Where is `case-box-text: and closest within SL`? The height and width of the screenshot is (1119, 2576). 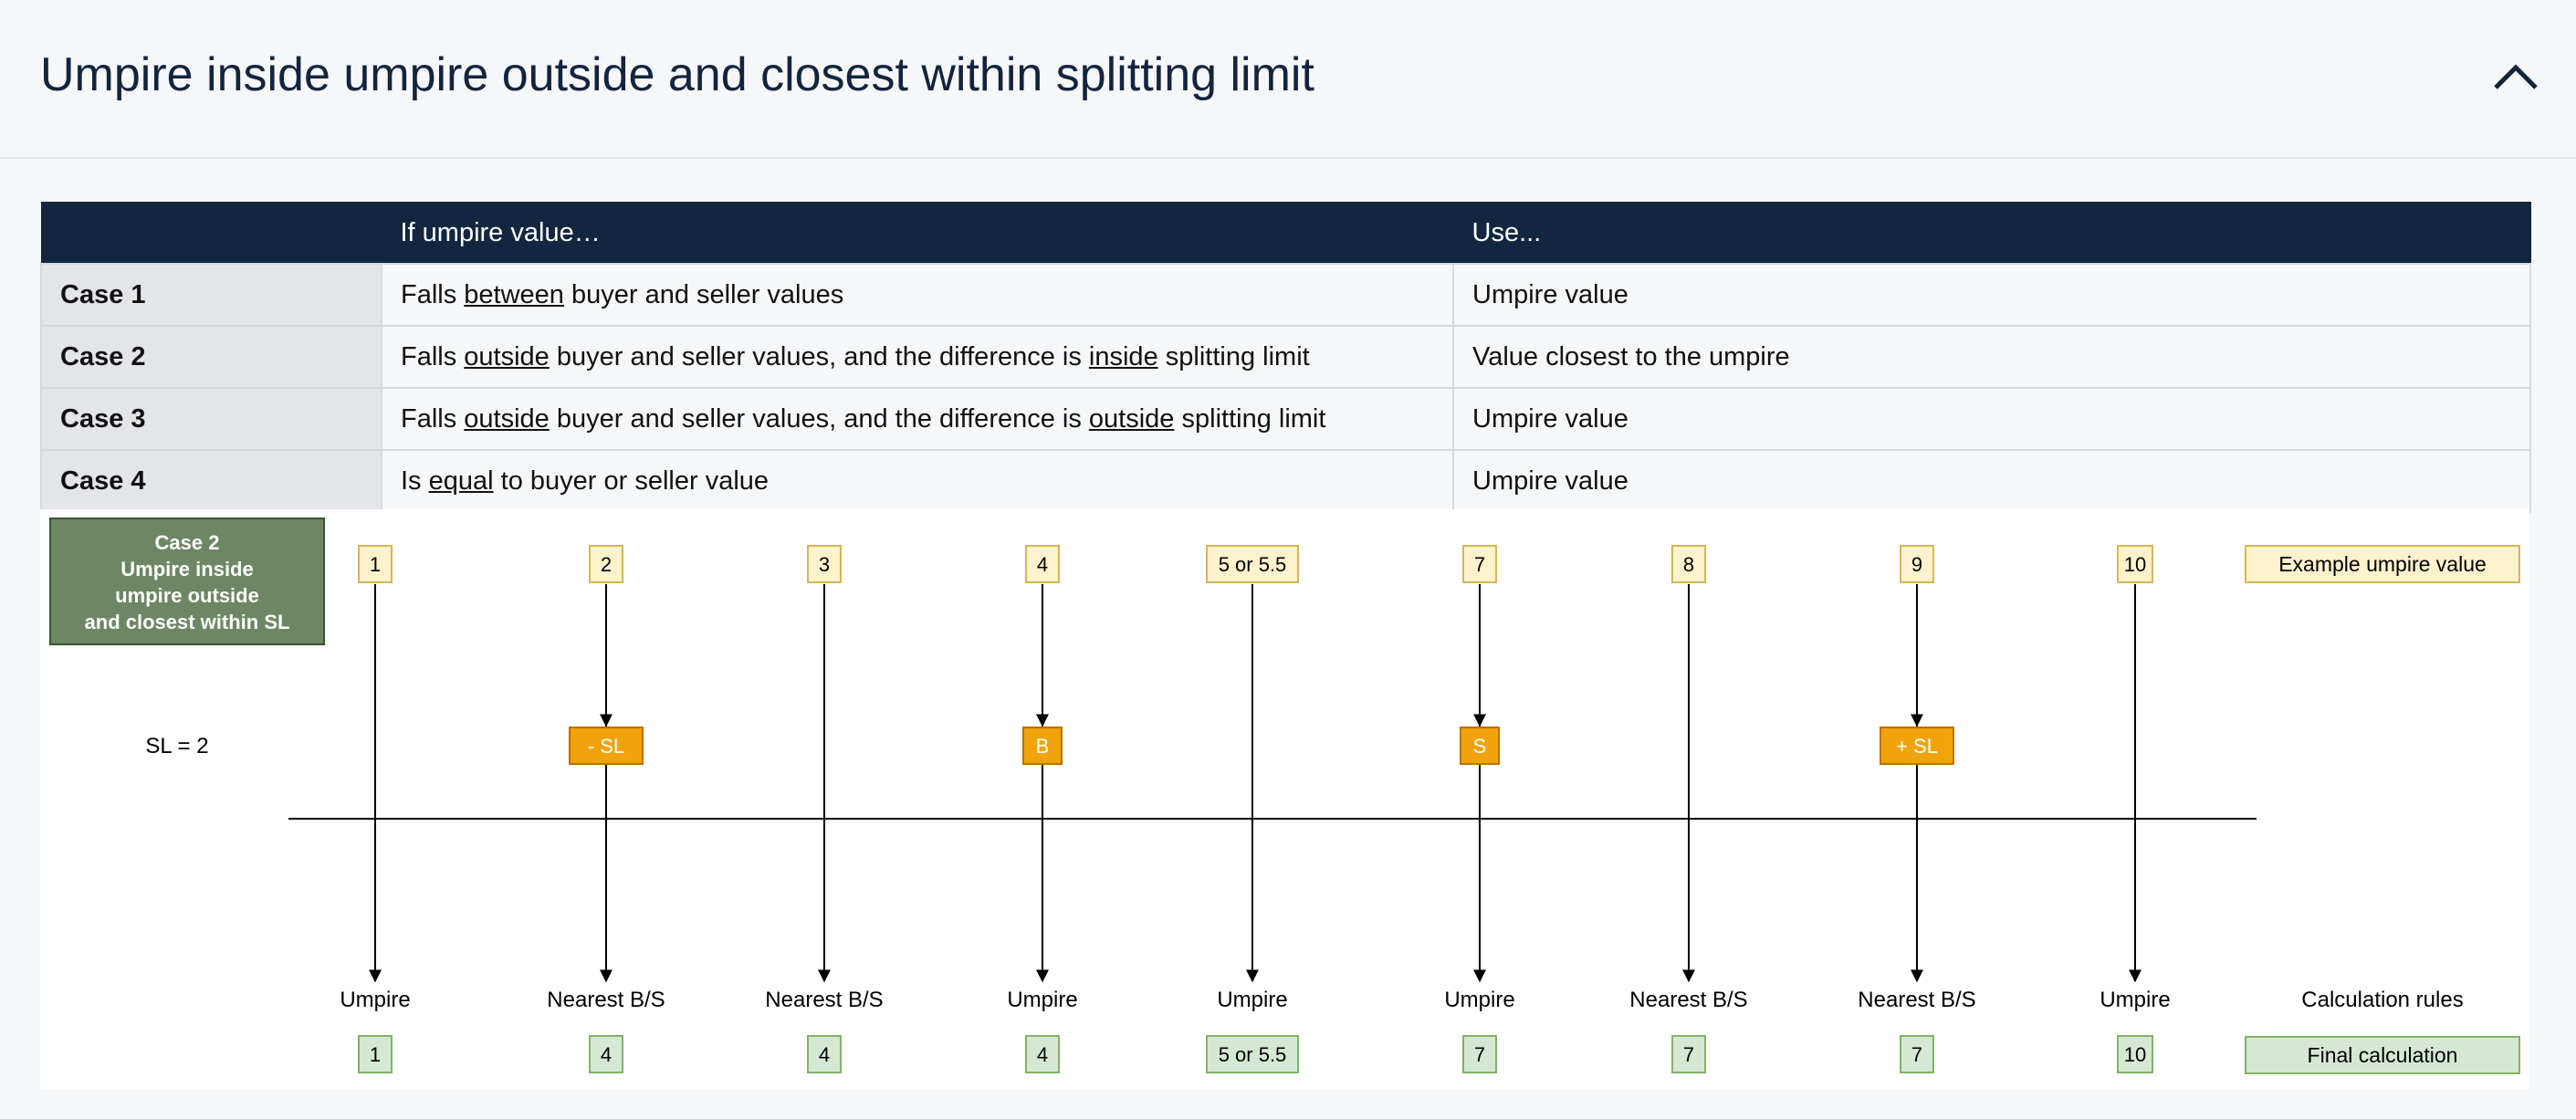
case-box-text: and closest within SL is located at coordinates (188, 622).